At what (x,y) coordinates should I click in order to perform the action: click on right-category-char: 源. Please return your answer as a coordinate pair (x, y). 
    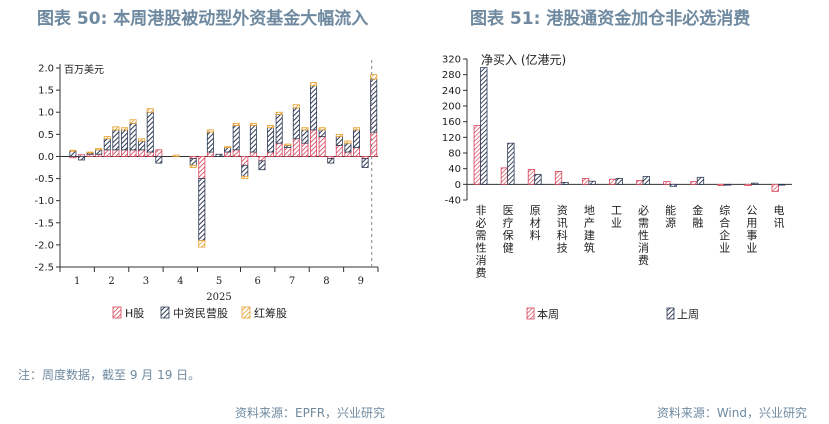
    Looking at the image, I should click on (670, 223).